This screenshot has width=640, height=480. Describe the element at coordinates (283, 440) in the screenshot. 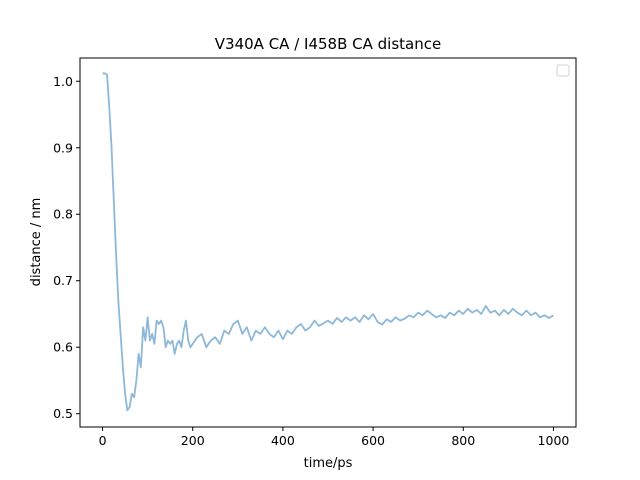

I see `x-tick-label: 400` at that location.